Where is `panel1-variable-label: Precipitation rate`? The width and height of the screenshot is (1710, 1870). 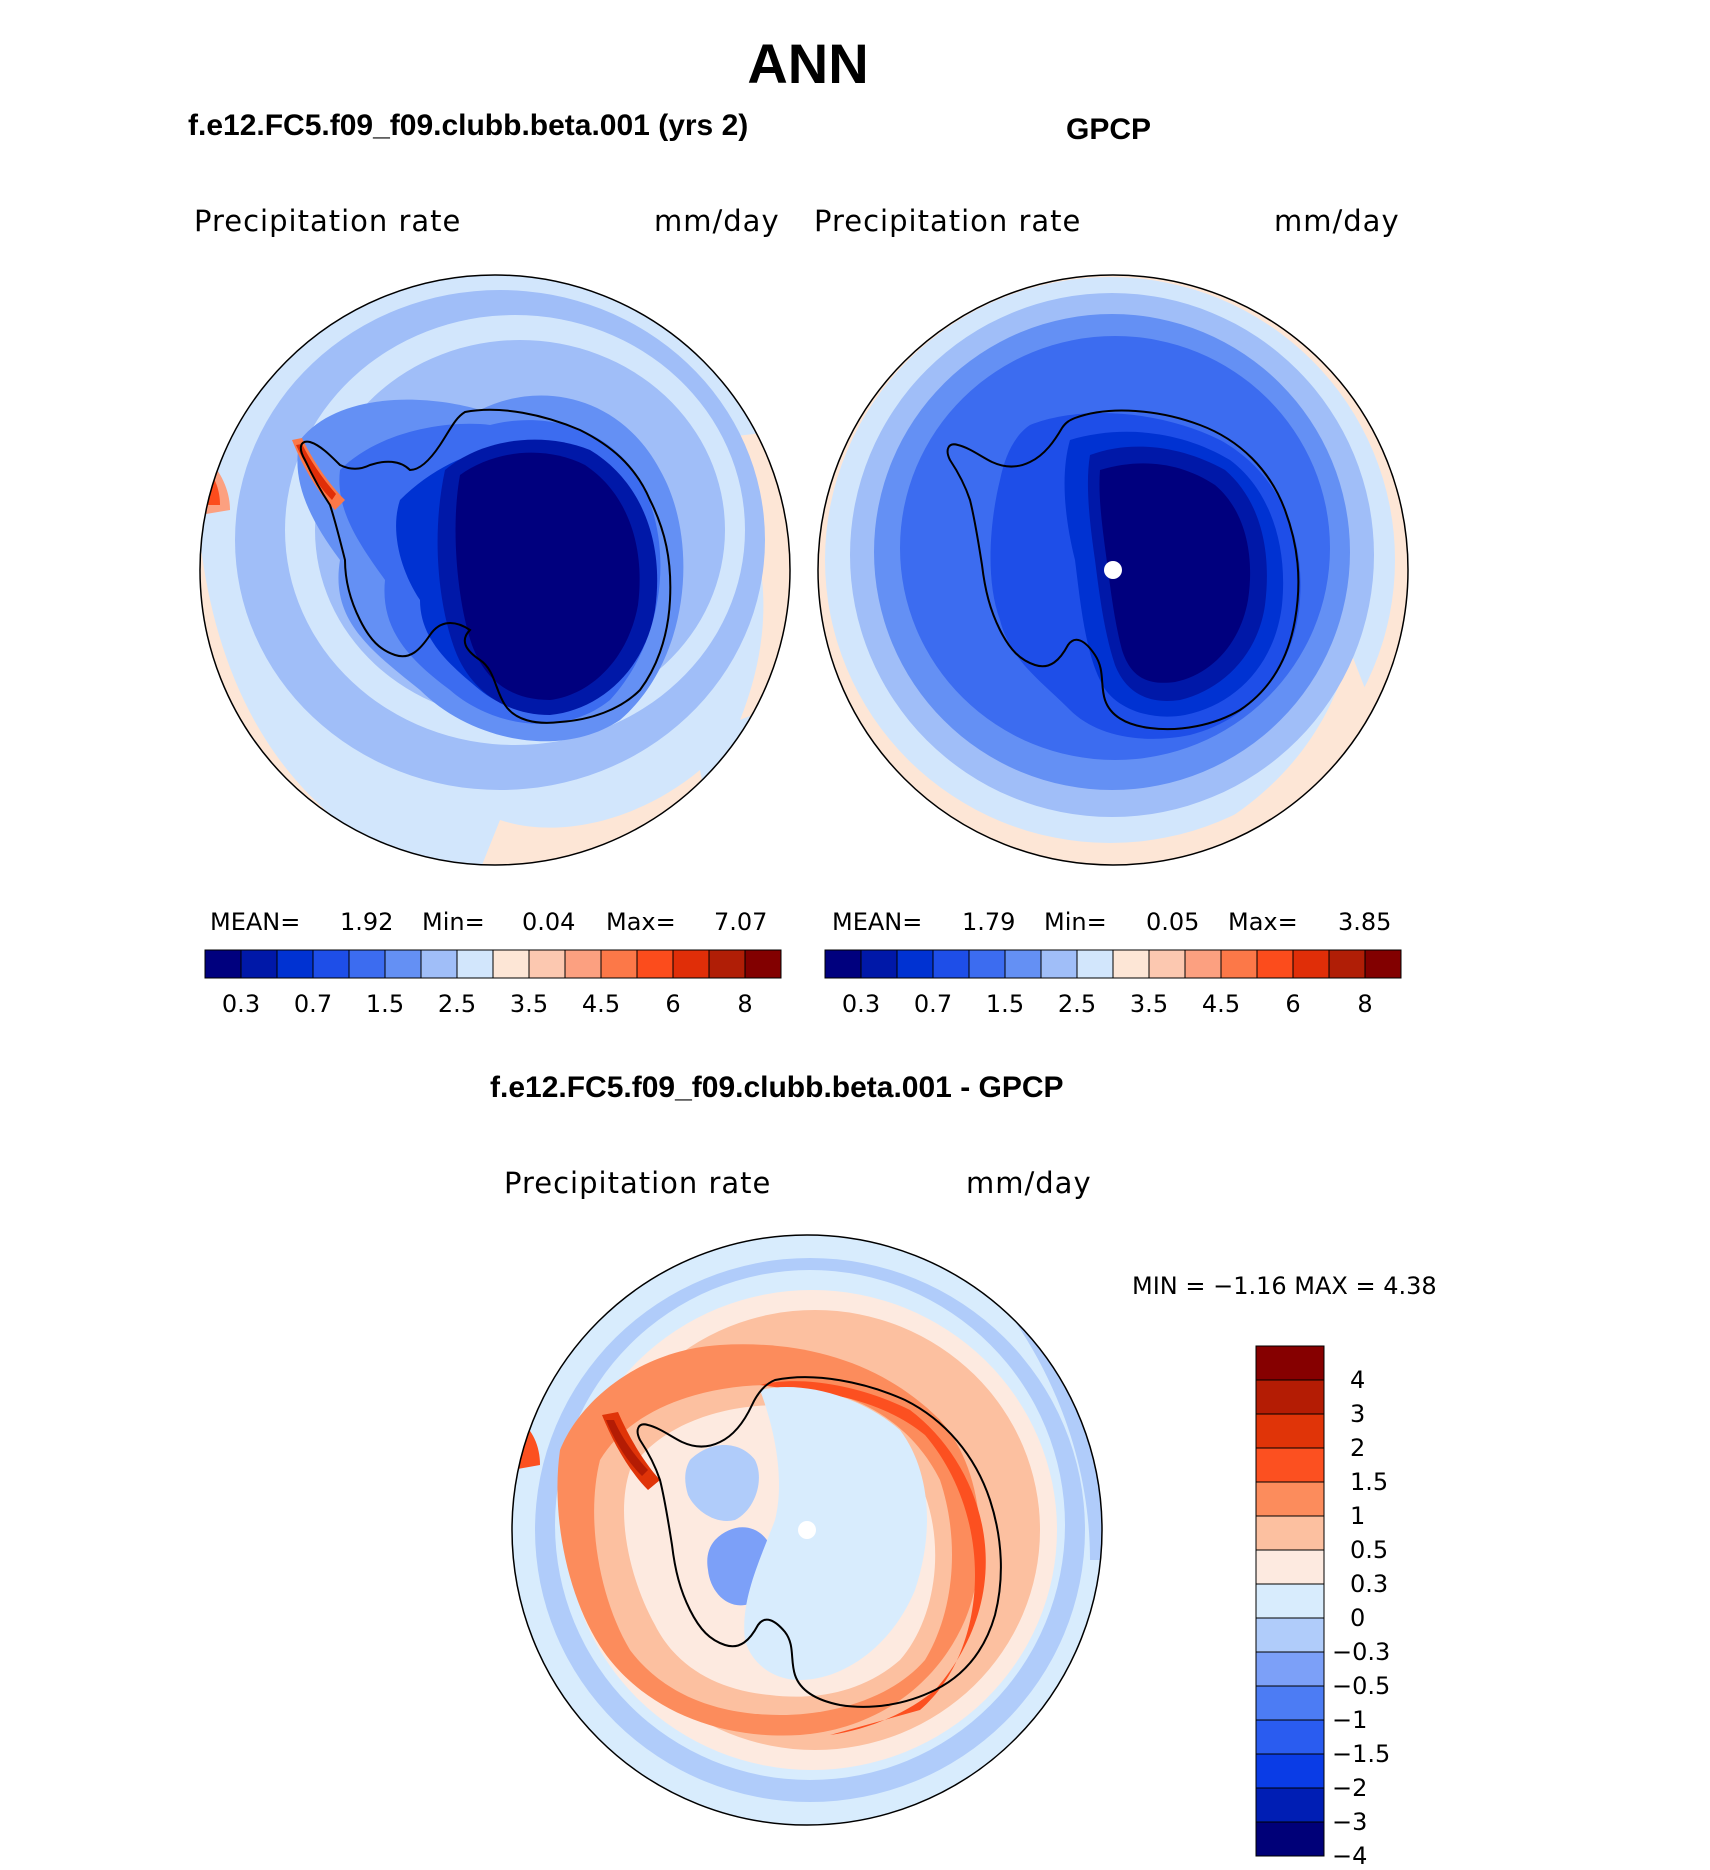 panel1-variable-label: Precipitation rate is located at coordinates (328, 221).